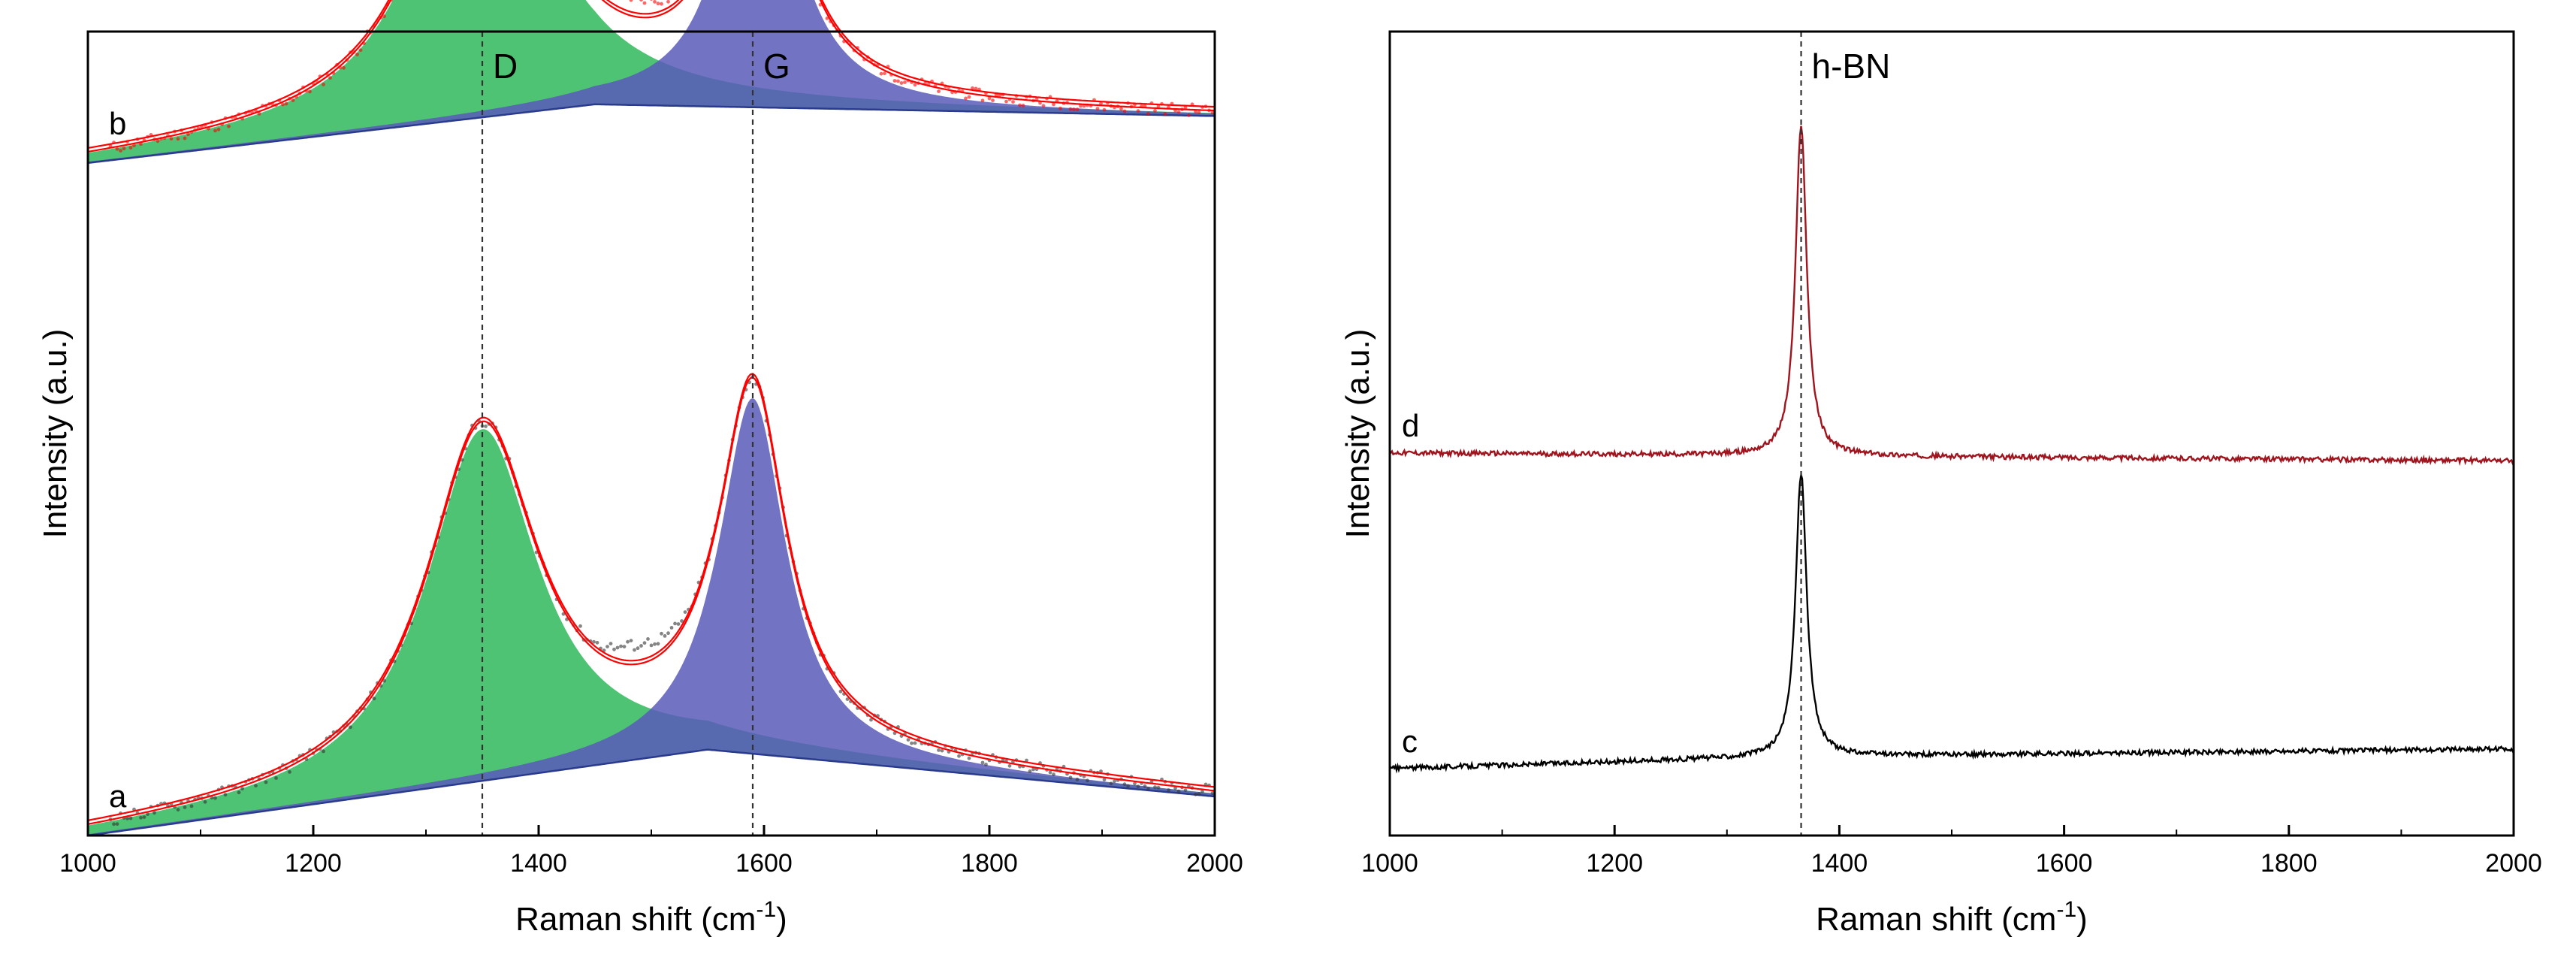 The image size is (2576, 958). Describe the element at coordinates (766, 909) in the screenshot. I see `left-x-axis-label-superscript: -1` at that location.